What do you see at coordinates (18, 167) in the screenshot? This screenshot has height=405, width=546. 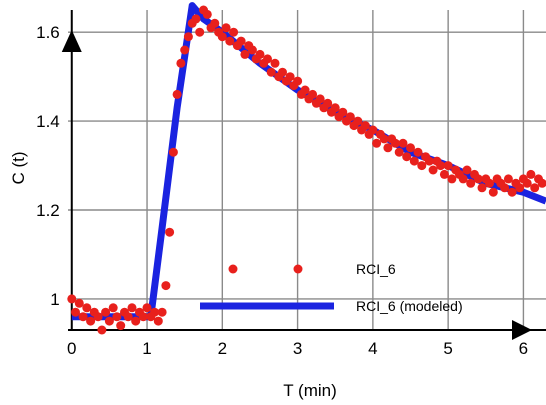 I see `y-axis-title: C (t)` at bounding box center [18, 167].